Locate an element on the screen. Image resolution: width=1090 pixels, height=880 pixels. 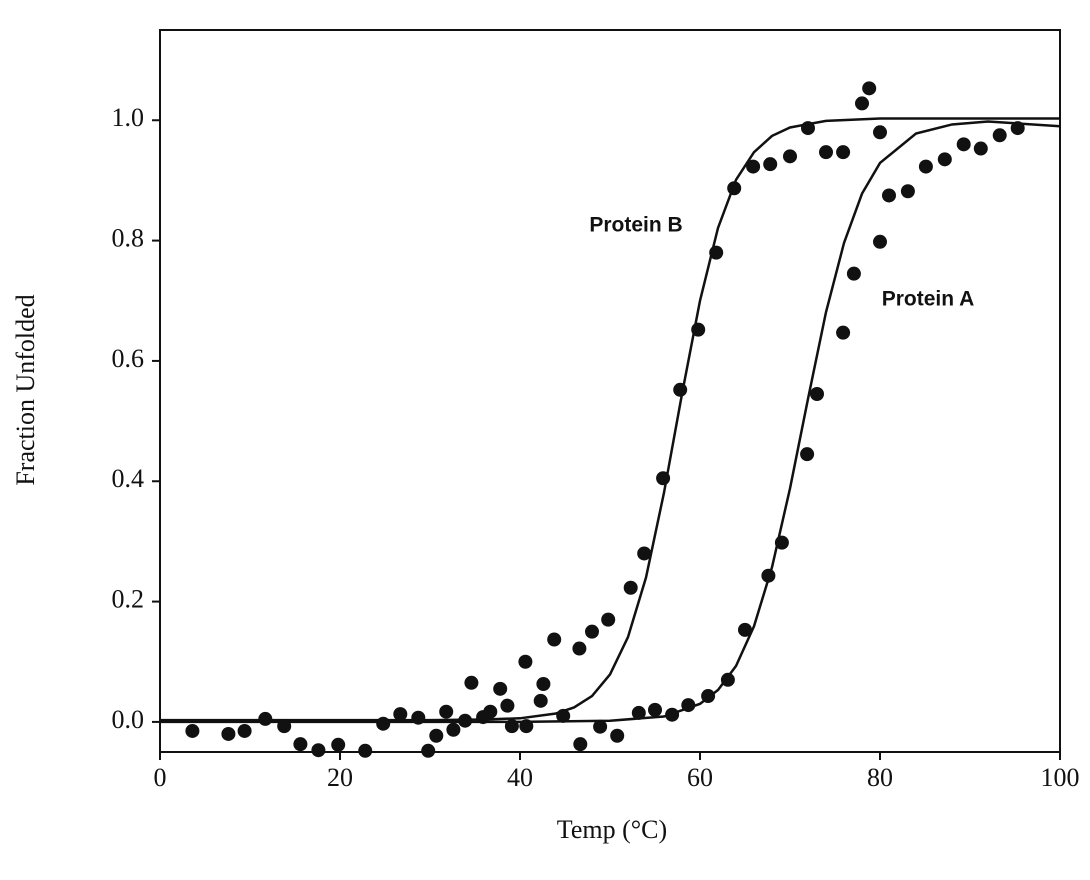
series-label: Protein A is located at coordinates (928, 299).